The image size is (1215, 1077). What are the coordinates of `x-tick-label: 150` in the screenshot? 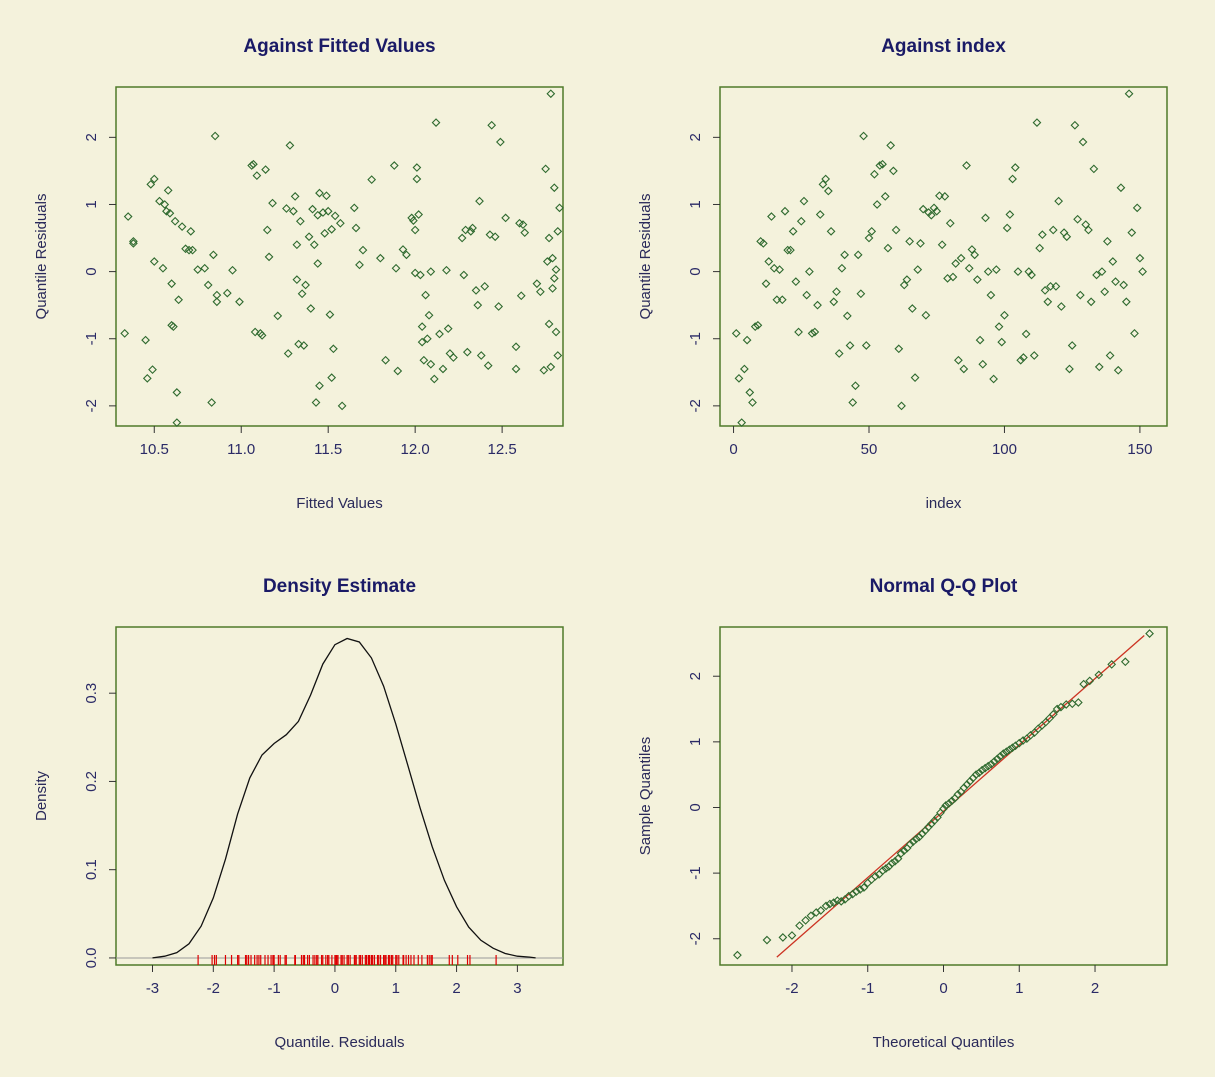 It's located at (1139, 449).